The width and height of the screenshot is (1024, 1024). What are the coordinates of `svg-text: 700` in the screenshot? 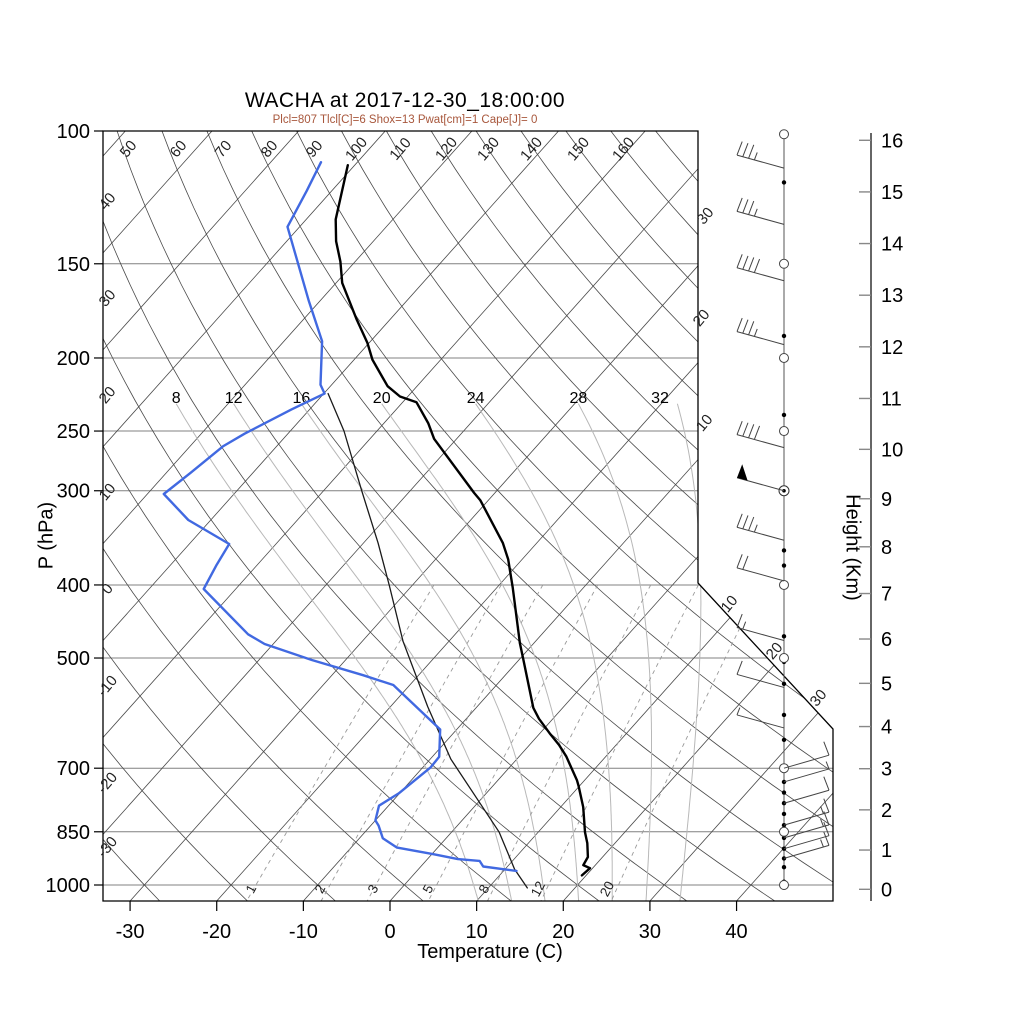 It's located at (73, 769).